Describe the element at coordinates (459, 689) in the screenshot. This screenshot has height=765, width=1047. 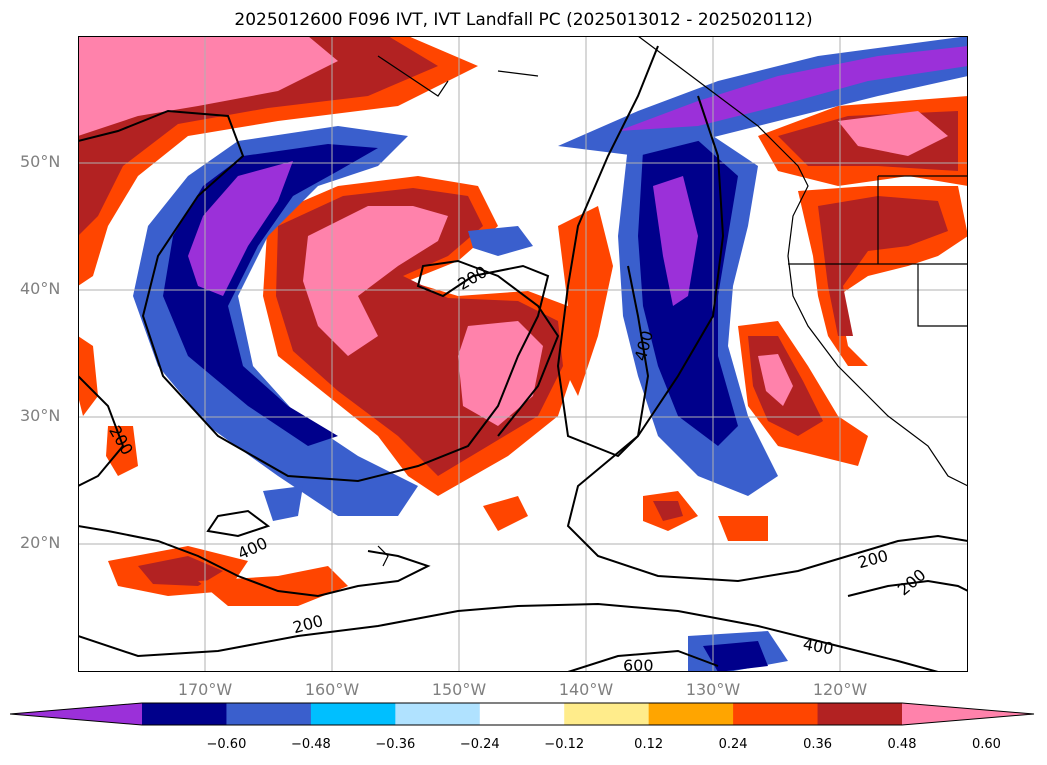
I see `lon-label-150w: 150°W` at that location.